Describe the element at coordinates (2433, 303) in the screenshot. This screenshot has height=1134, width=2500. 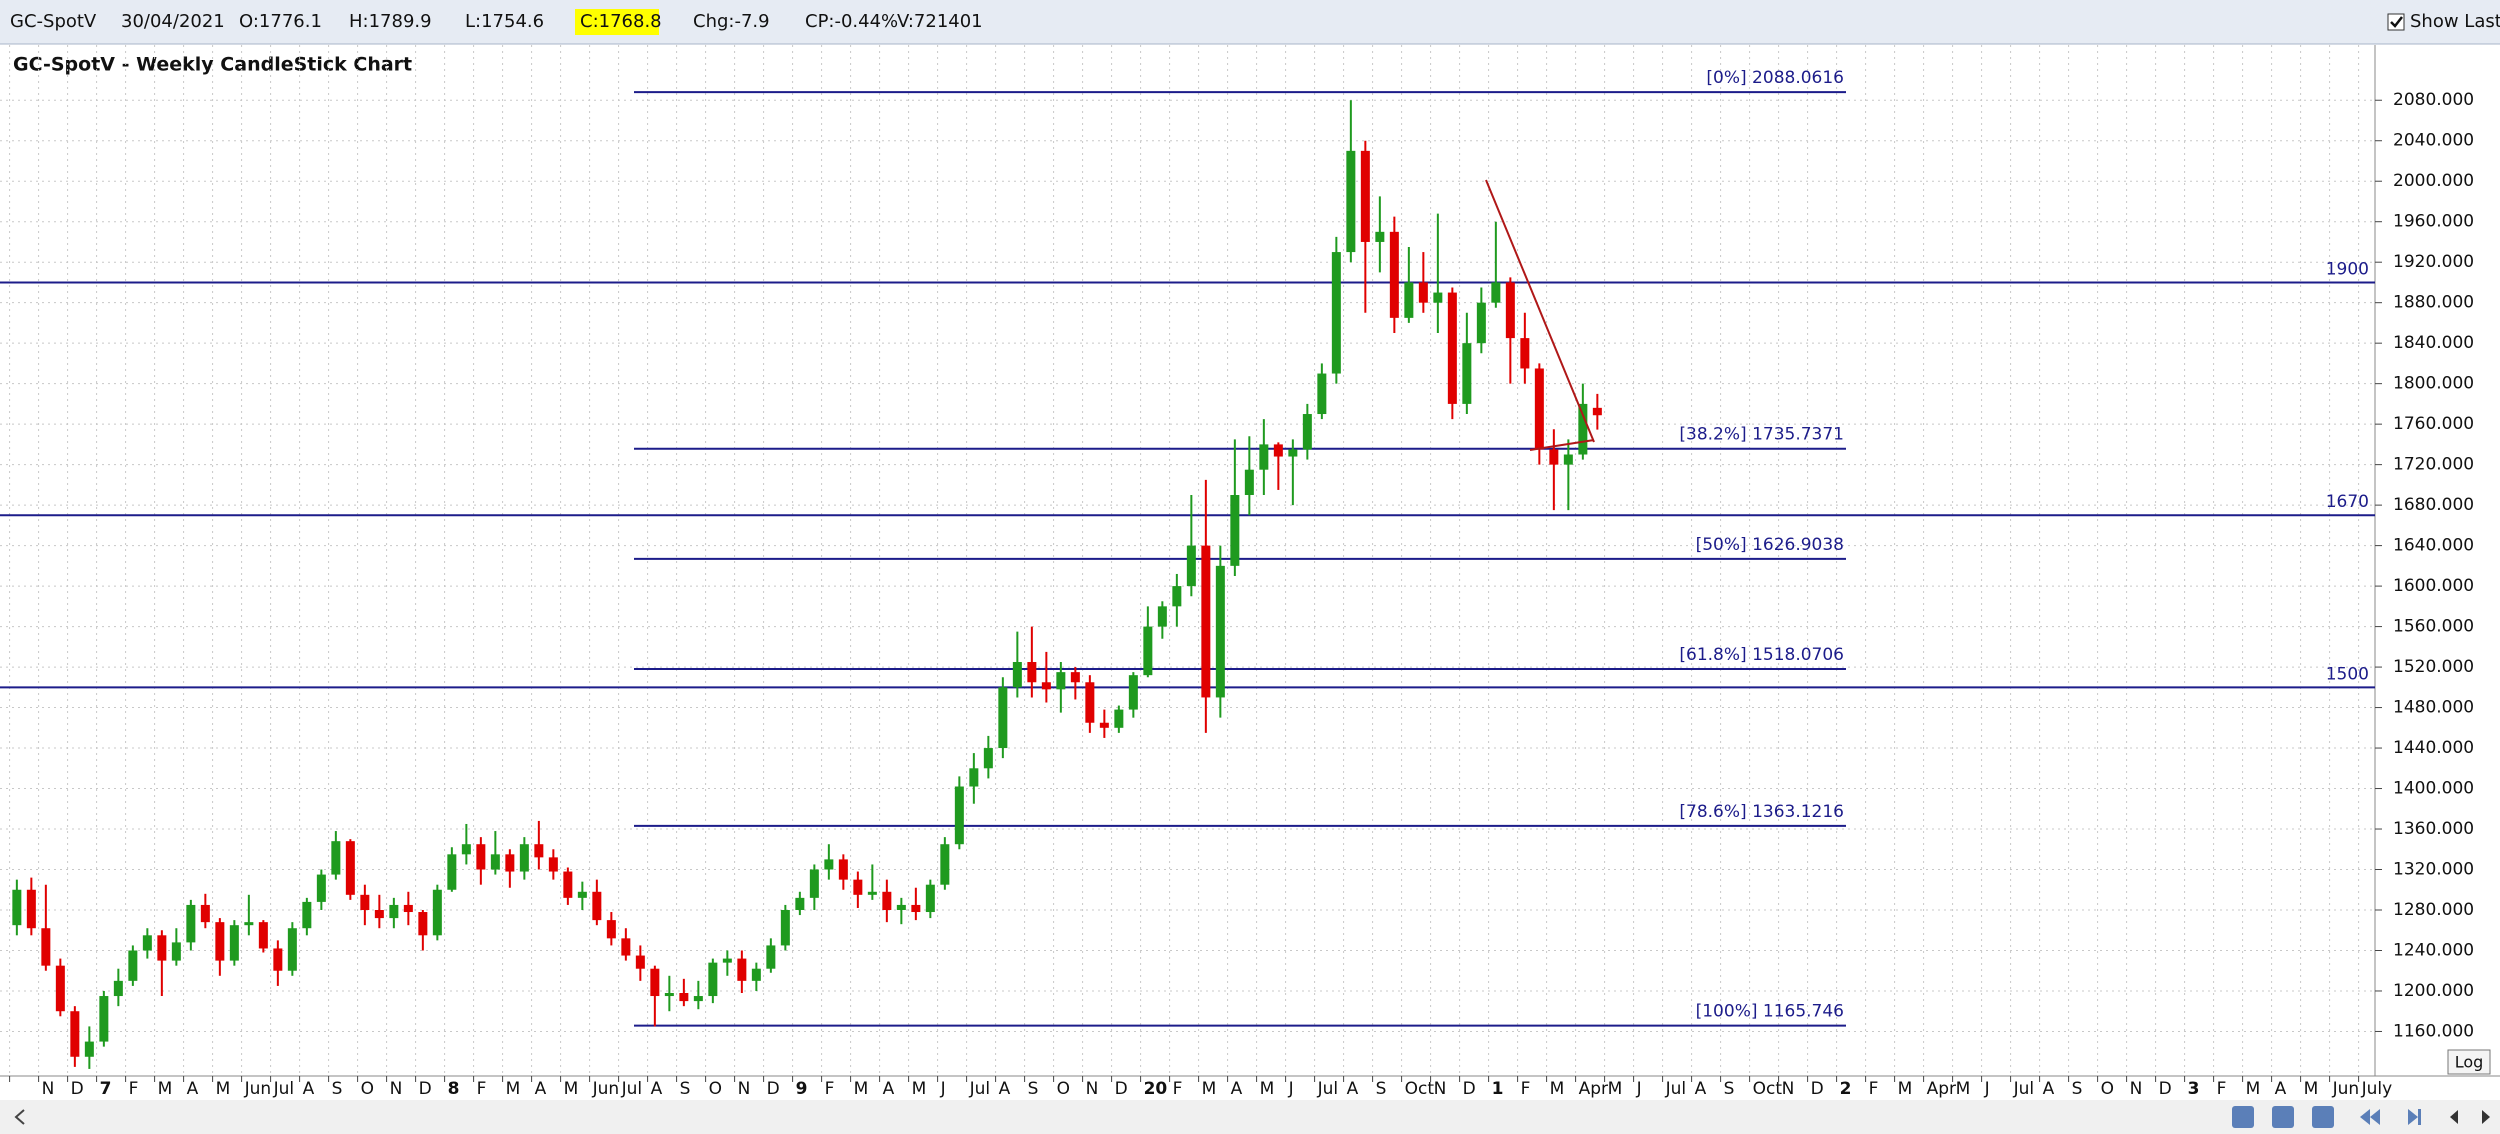
I see `y-tick-label: 1880.000` at that location.